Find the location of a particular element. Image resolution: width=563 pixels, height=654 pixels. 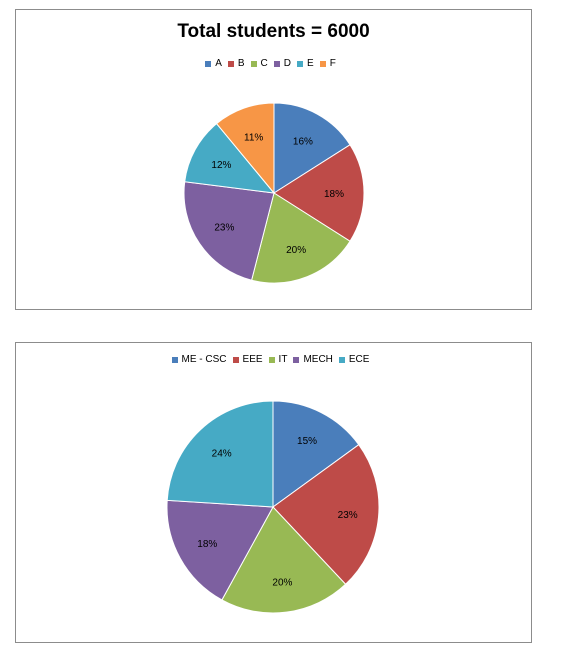

chart-2-slice-eee is located at coordinates (326, 514).